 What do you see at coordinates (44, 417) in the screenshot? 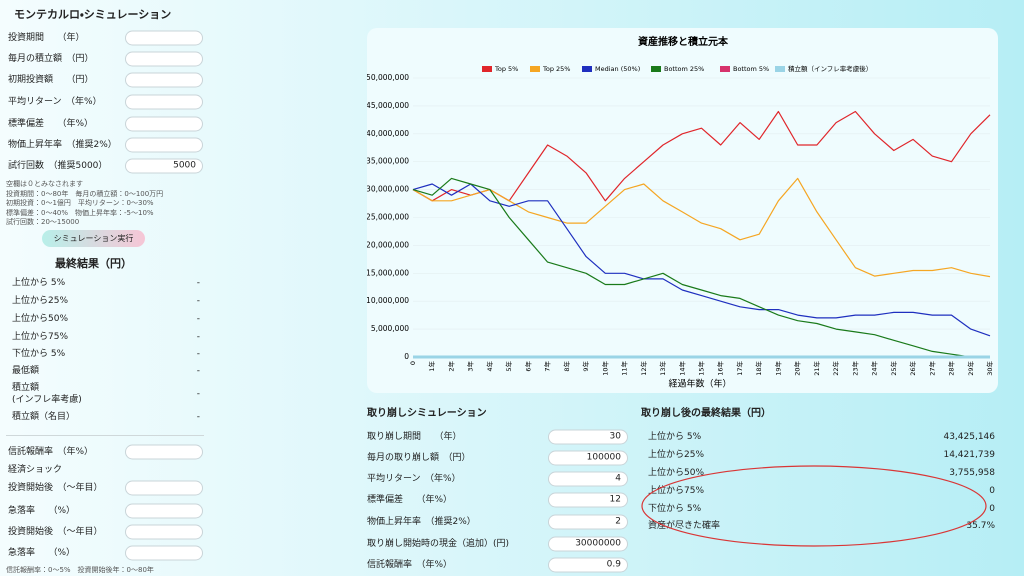
I see `result-label: 積立額（名目）` at bounding box center [44, 417].